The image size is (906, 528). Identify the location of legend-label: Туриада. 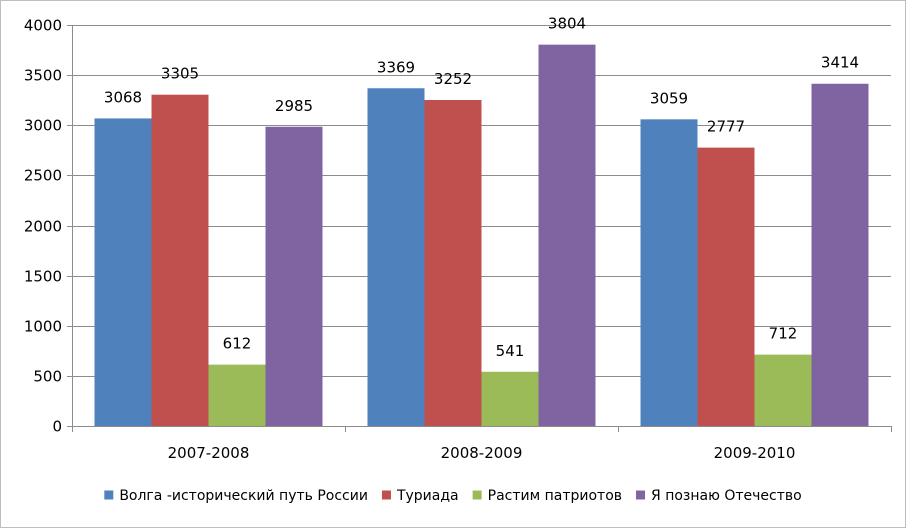
(427, 496).